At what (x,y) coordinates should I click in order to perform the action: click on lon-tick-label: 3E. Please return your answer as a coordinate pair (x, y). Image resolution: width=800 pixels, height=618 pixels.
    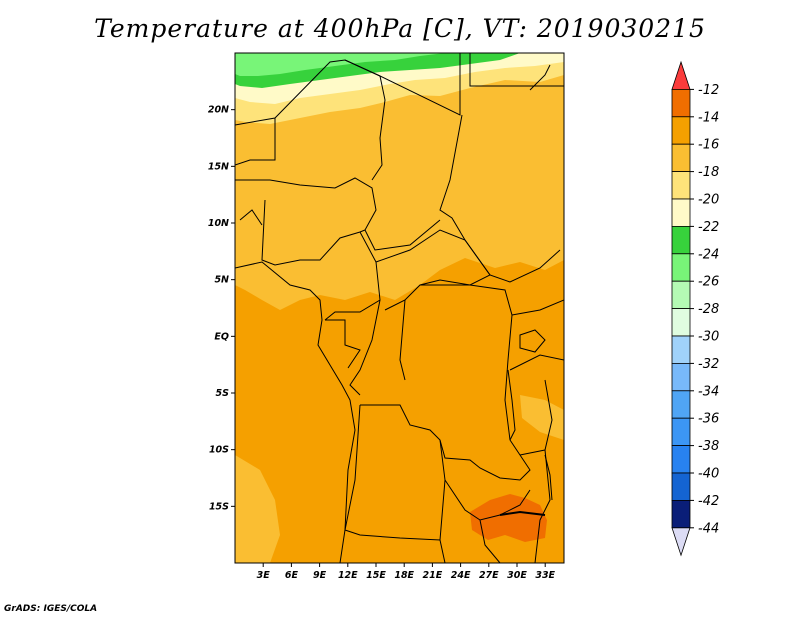
    Looking at the image, I should click on (264, 575).